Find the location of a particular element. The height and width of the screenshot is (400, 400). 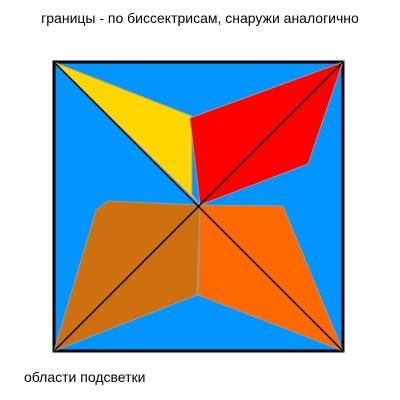

caption-bottom: области подсветки is located at coordinates (85, 377).